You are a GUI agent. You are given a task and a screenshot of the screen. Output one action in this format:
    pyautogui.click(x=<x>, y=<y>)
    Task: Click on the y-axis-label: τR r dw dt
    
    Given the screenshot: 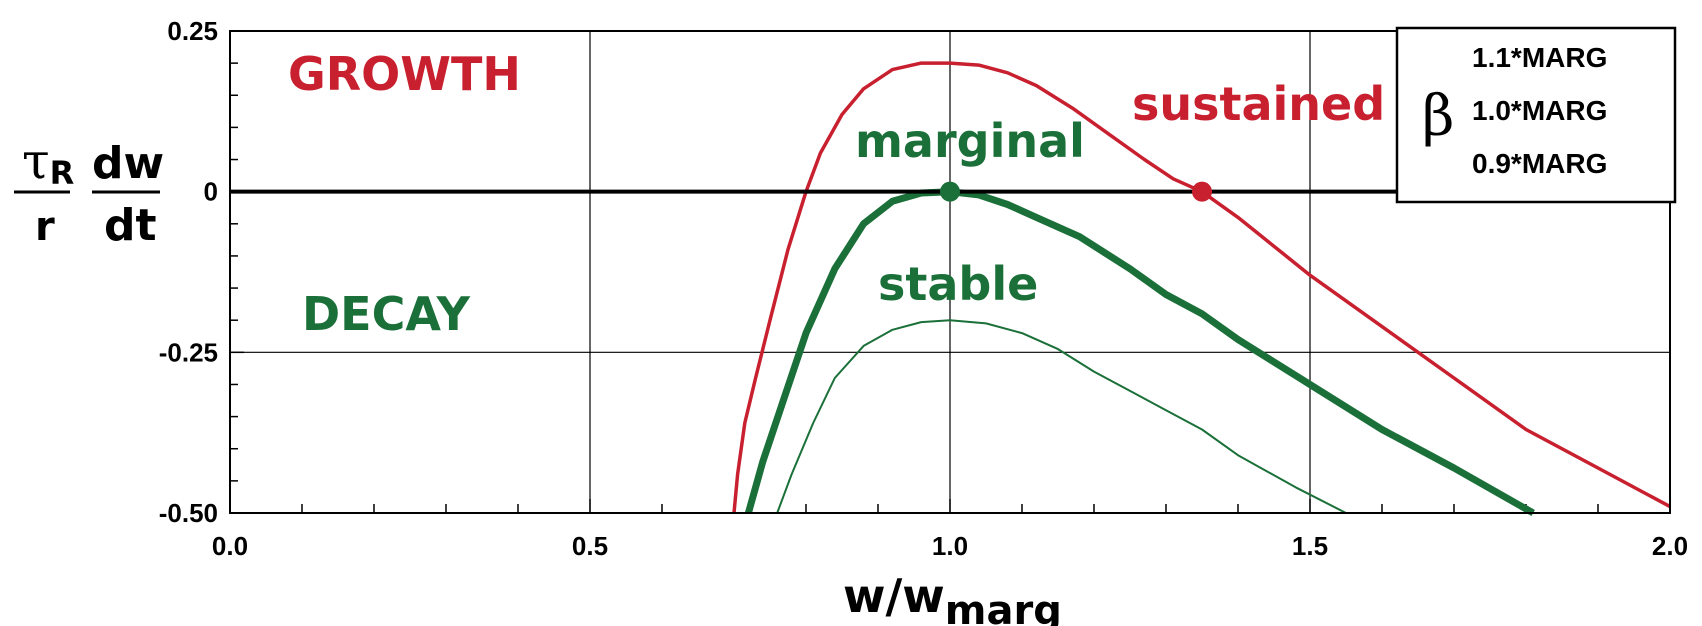 What is the action you would take?
    pyautogui.click(x=89, y=191)
    